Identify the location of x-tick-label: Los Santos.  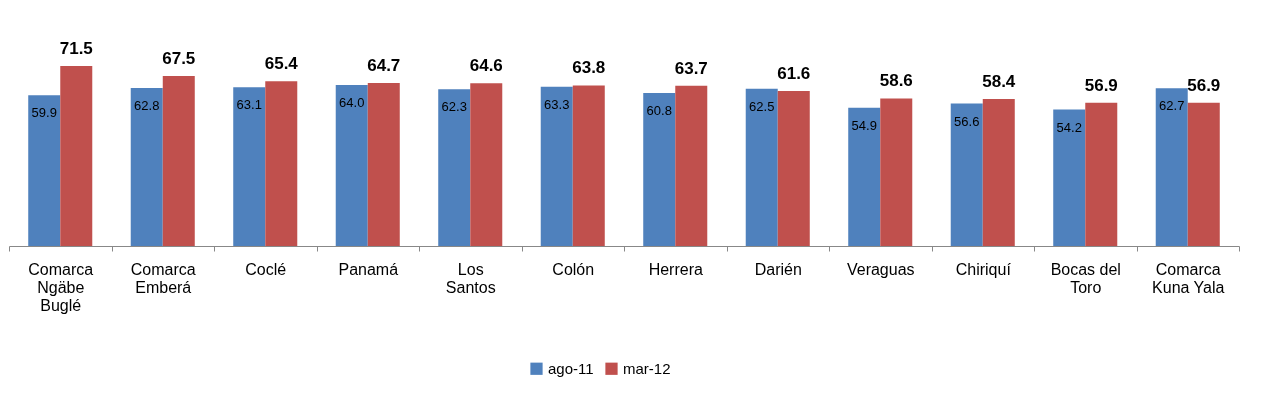
(470, 278).